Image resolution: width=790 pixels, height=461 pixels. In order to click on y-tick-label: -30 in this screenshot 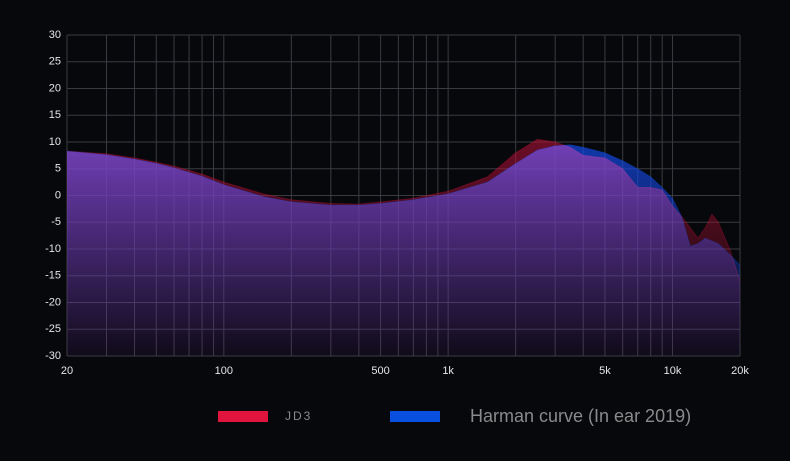, I will do `click(53, 356)`.